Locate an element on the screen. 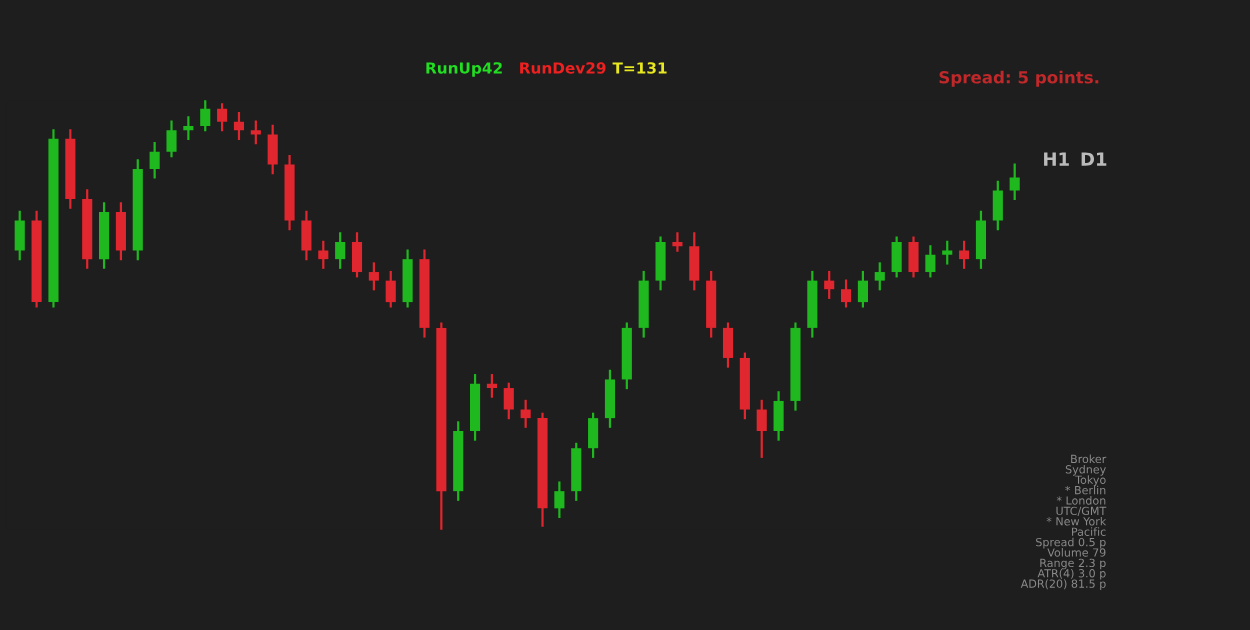  text: D1 is located at coordinates (1094, 159).